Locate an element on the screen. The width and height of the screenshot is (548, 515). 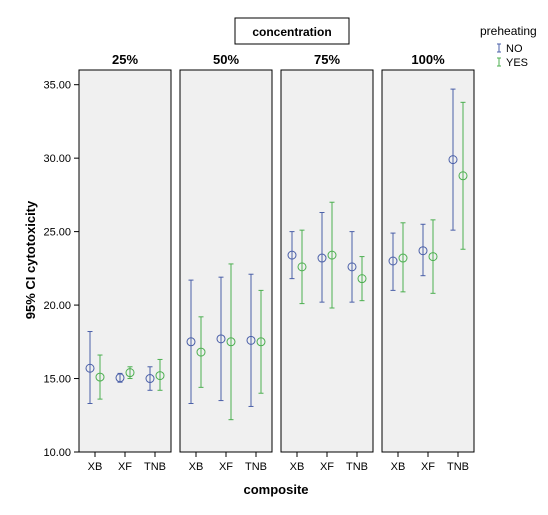
legend-title: preheating is located at coordinates (508, 31).